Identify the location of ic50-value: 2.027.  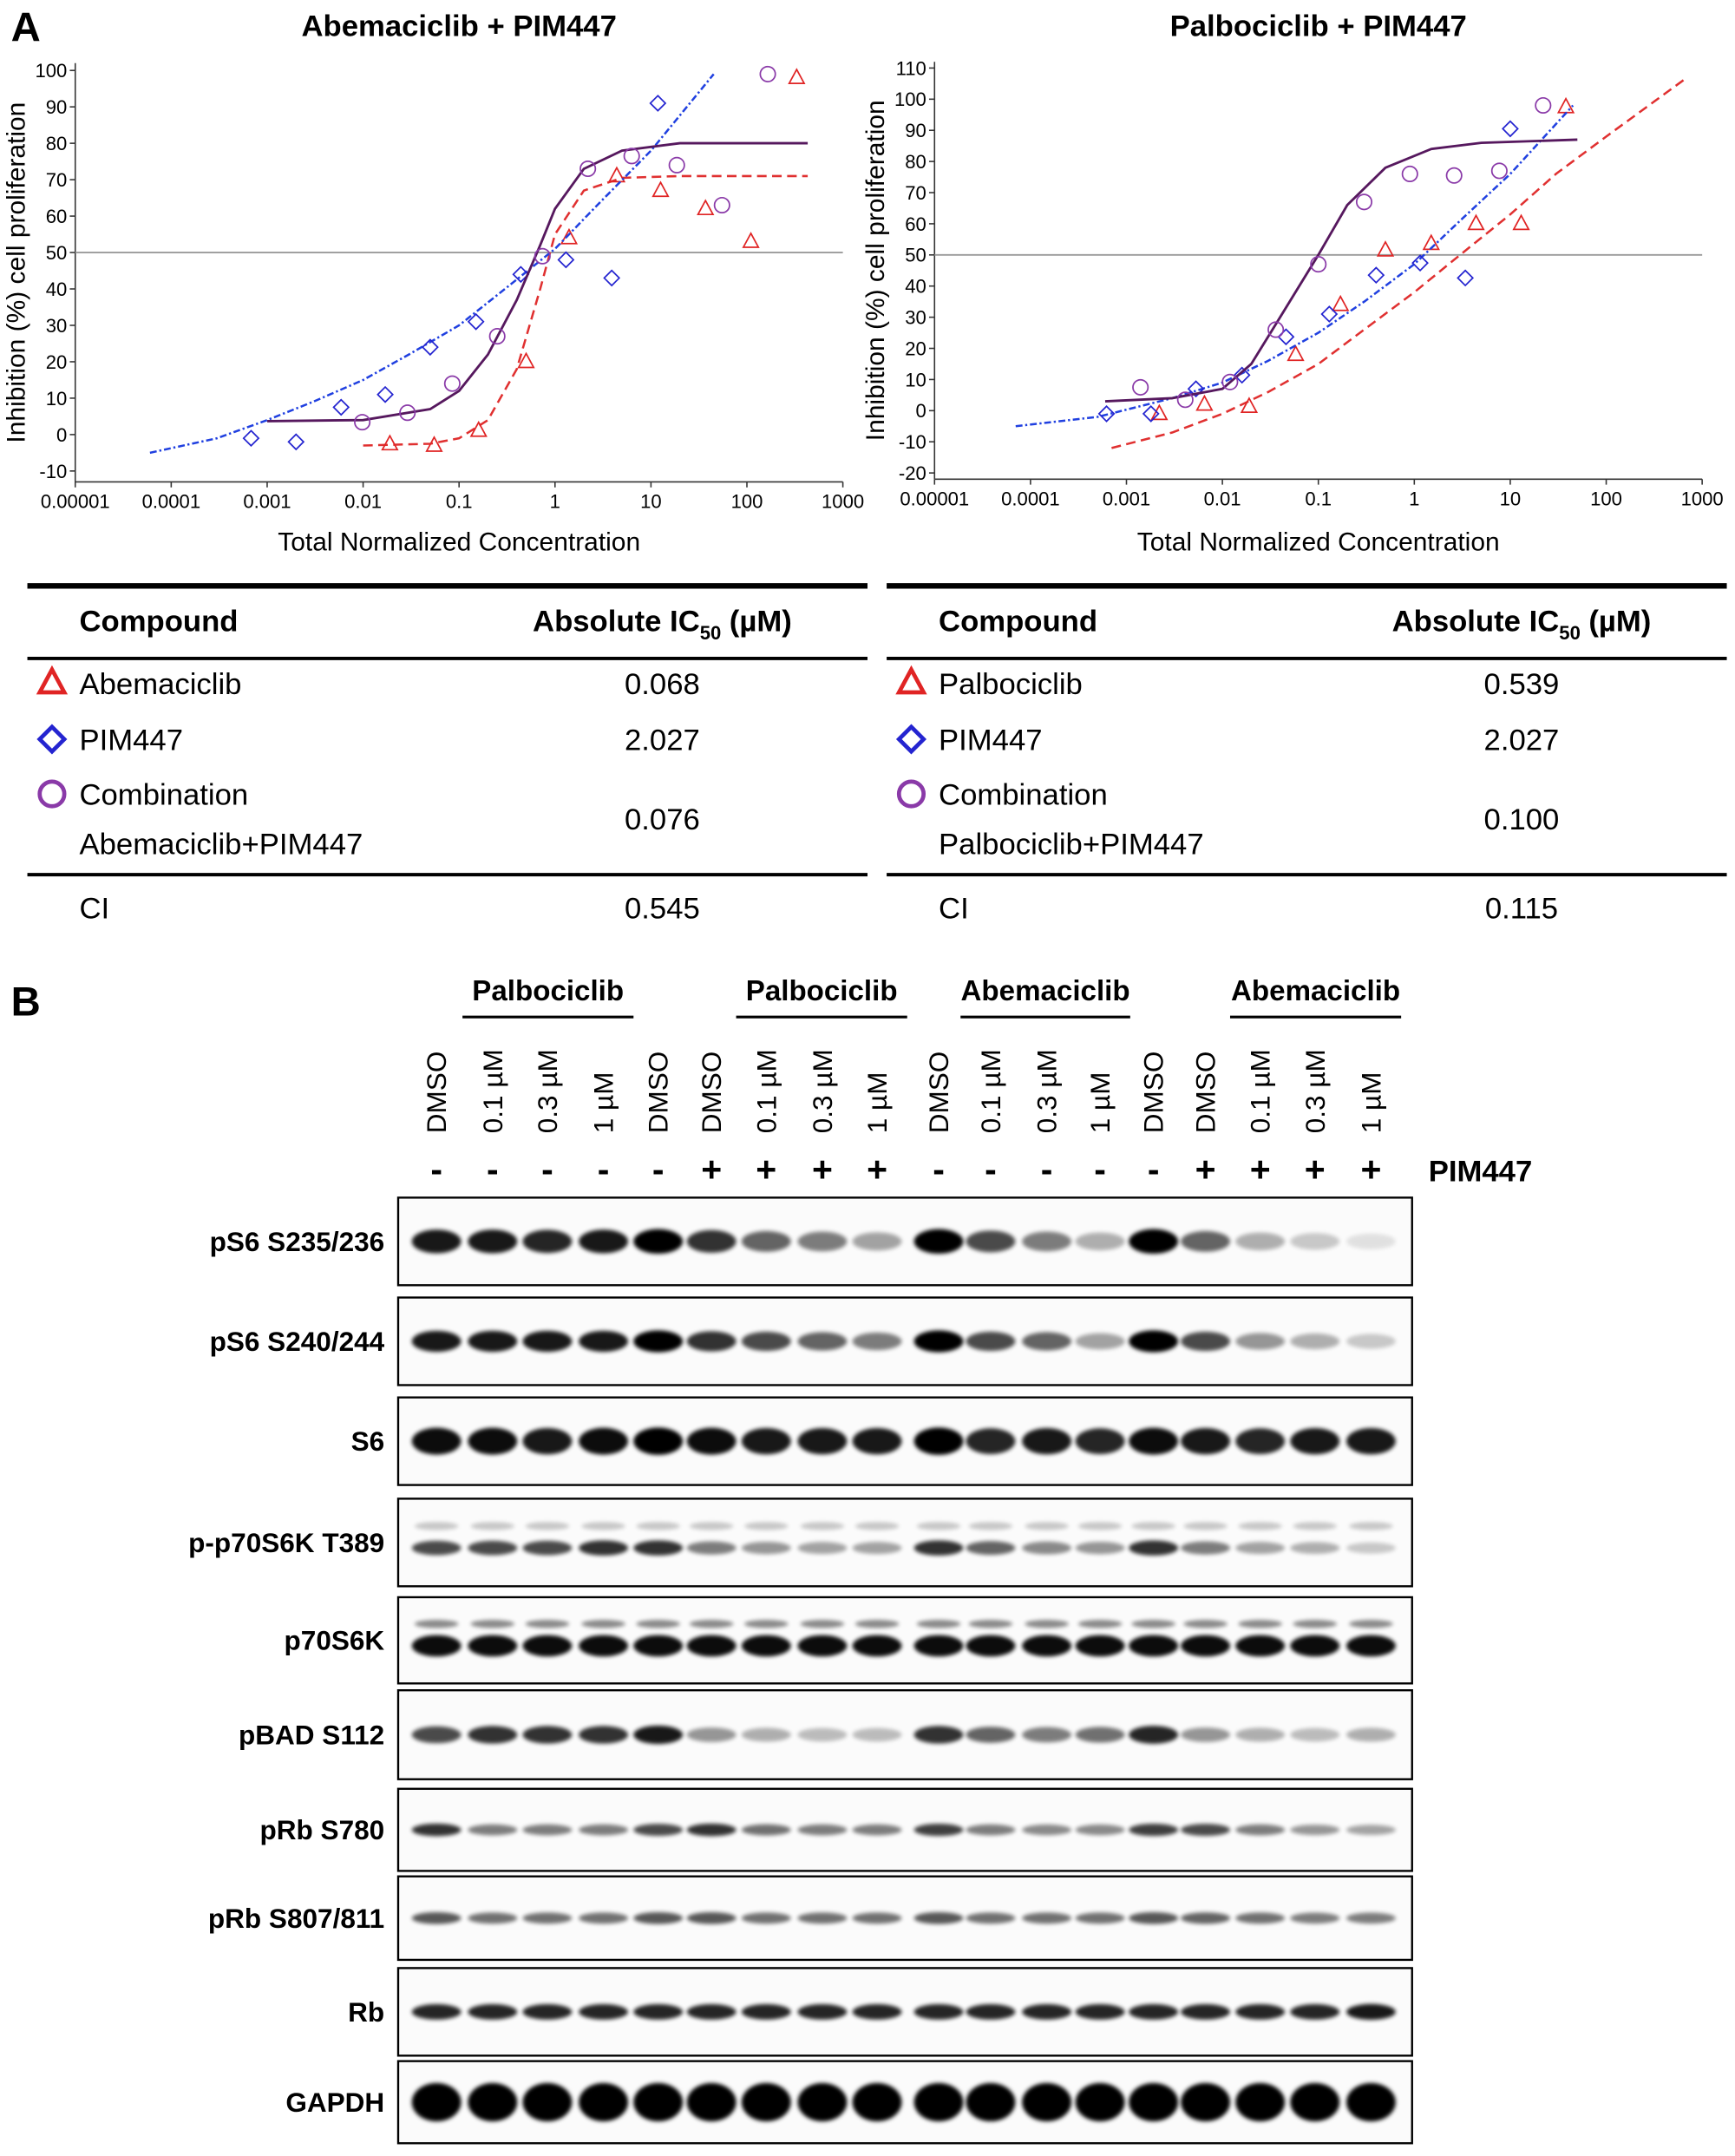
(1522, 740).